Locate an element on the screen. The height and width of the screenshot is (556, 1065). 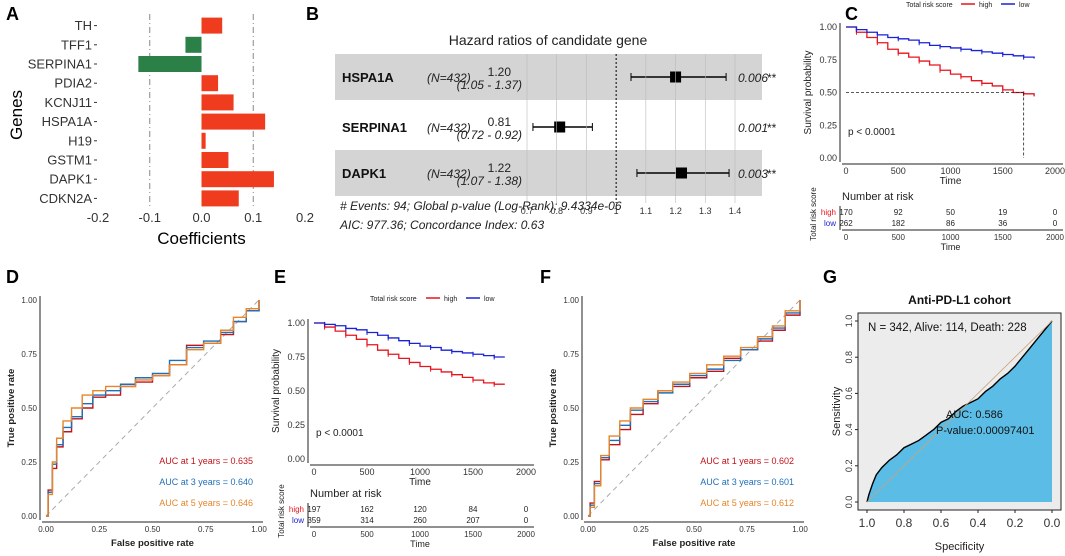
stars-label: ** is located at coordinates (772, 128).